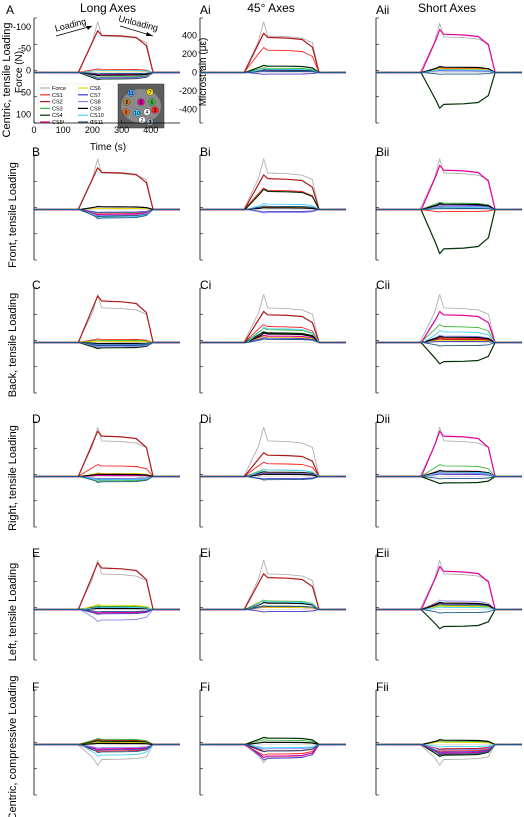 The width and height of the screenshot is (524, 817). I want to click on sensor-label-11: 11, so click(130, 94).